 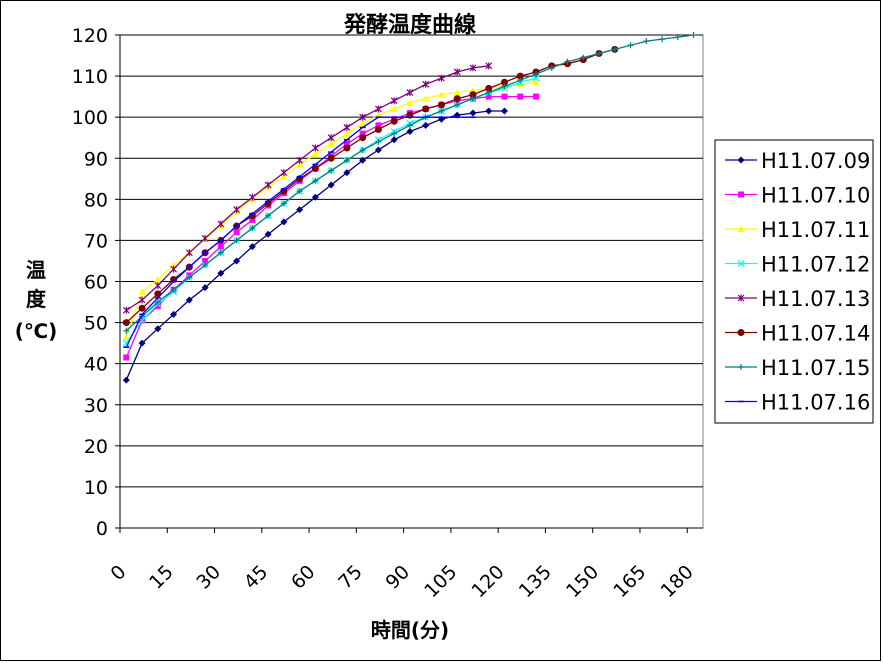 What do you see at coordinates (96, 200) in the screenshot?
I see `y-tick-label: 80` at bounding box center [96, 200].